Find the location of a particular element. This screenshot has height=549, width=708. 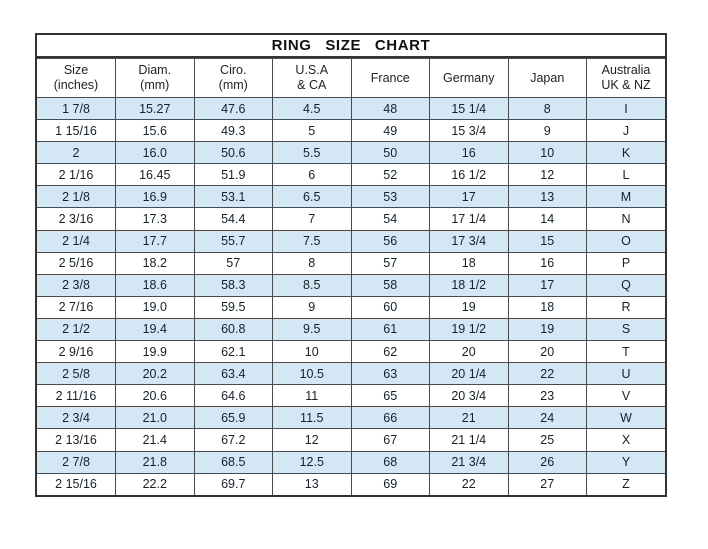

table-row: 1 15/16 15.6 49.3 5 49 15 3/4 9 J is located at coordinates (351, 131).